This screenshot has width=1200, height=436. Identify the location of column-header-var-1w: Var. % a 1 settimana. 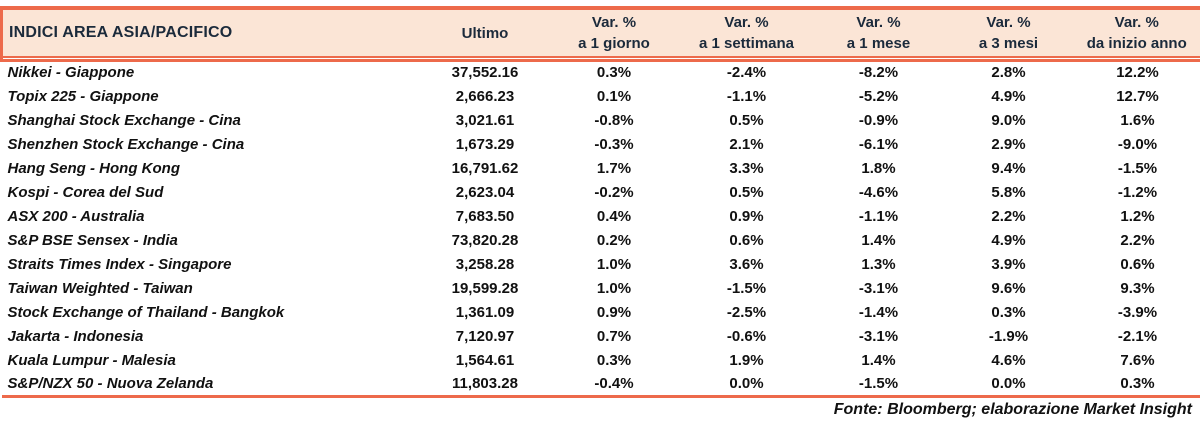
(746, 31).